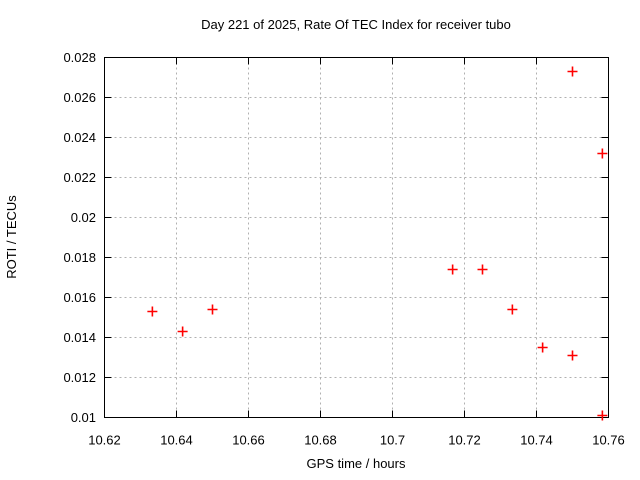 The width and height of the screenshot is (640, 480). What do you see at coordinates (356, 440) in the screenshot?
I see `x-tick-labels: 10.62 10.64 10.66 10.68 10.7 10.72 10.74 10.76` at bounding box center [356, 440].